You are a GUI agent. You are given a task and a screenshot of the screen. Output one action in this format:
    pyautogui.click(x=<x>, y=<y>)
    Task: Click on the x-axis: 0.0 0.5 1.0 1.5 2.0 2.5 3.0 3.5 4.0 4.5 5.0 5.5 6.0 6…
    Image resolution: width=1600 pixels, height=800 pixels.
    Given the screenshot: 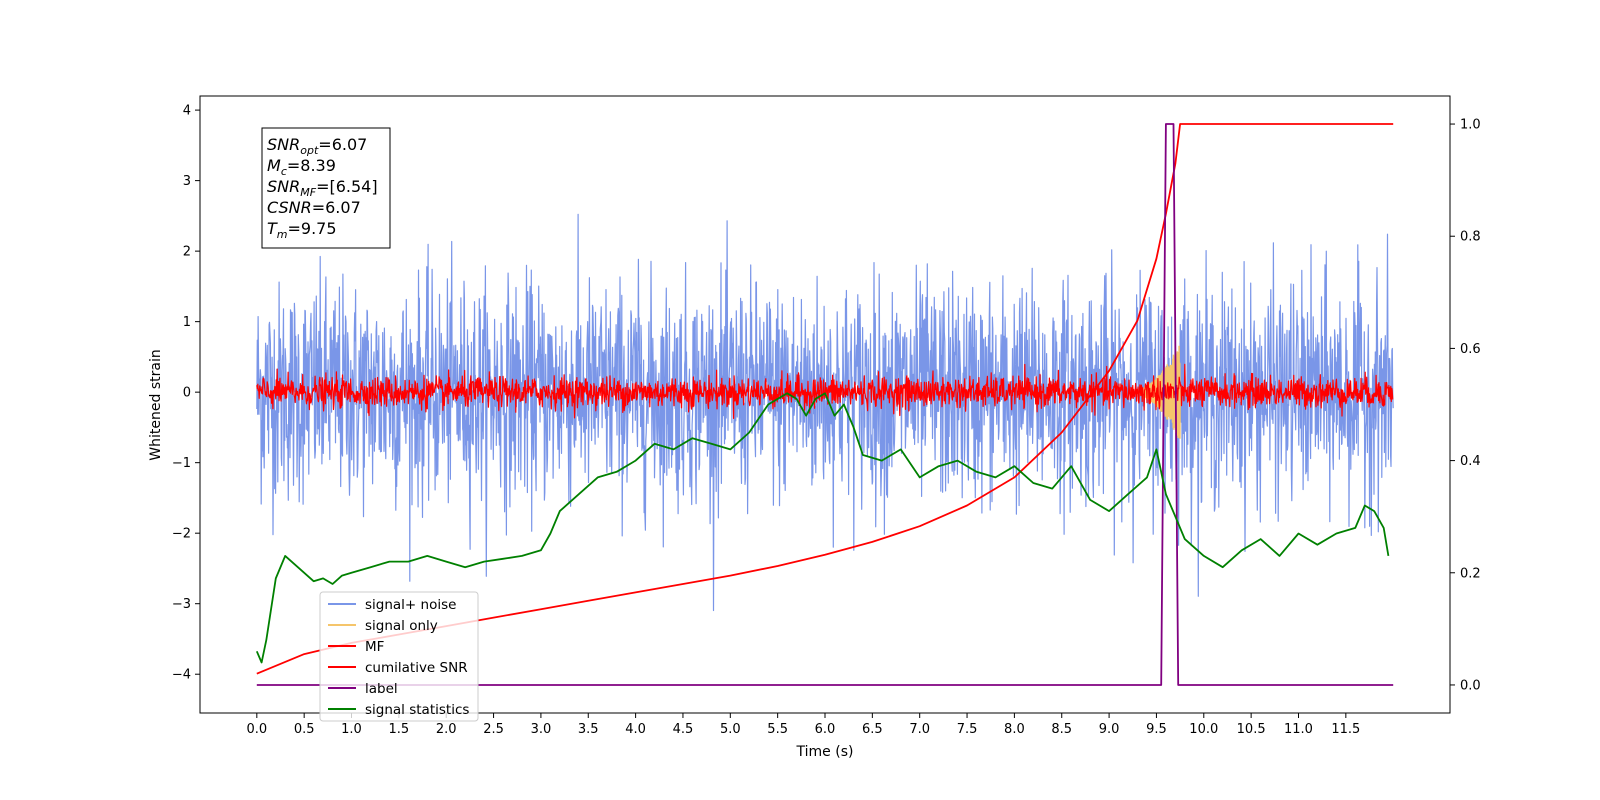 What is the action you would take?
    pyautogui.click(x=803, y=725)
    